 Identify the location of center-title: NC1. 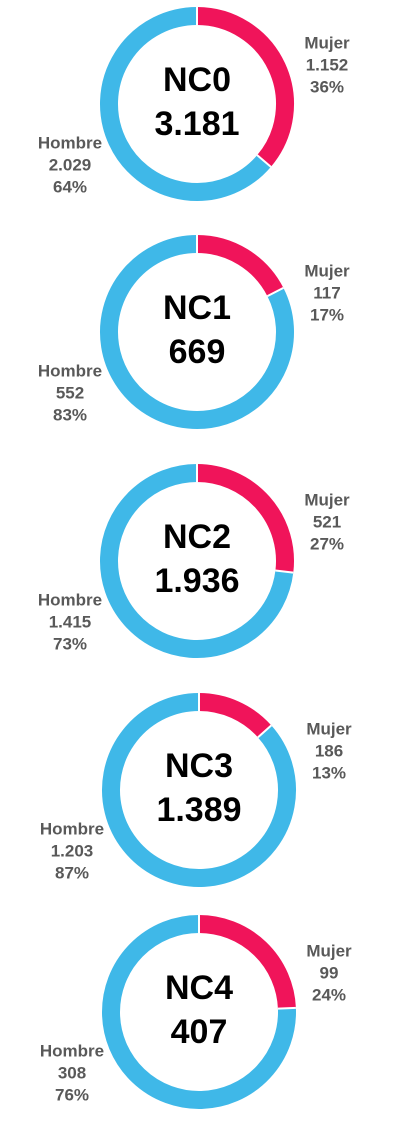
(197, 308).